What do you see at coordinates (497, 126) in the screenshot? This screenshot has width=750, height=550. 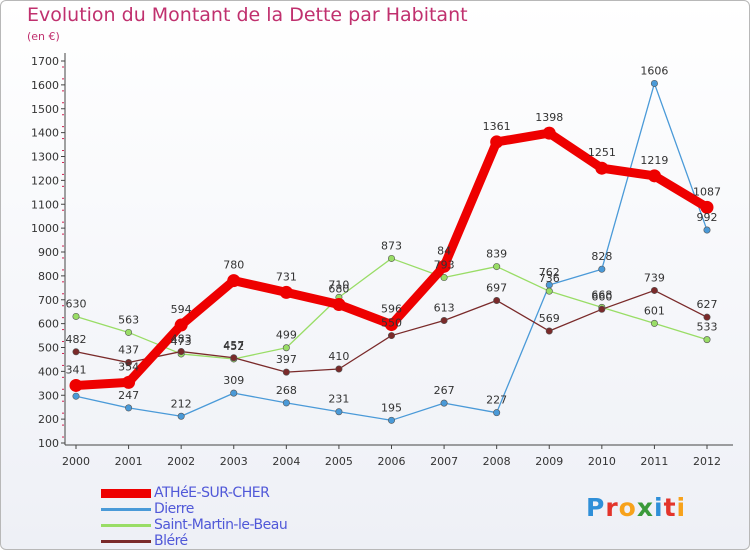 I see `data-label: 1361` at bounding box center [497, 126].